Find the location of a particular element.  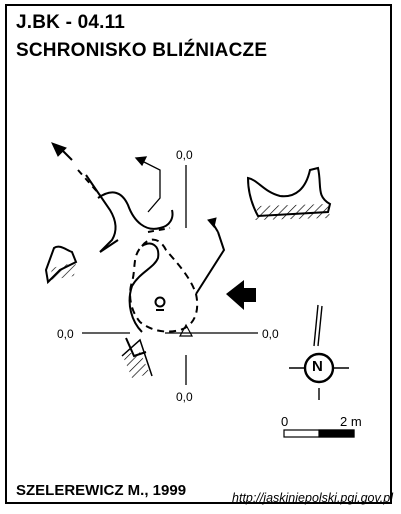

rock-left is located at coordinates (61, 265).